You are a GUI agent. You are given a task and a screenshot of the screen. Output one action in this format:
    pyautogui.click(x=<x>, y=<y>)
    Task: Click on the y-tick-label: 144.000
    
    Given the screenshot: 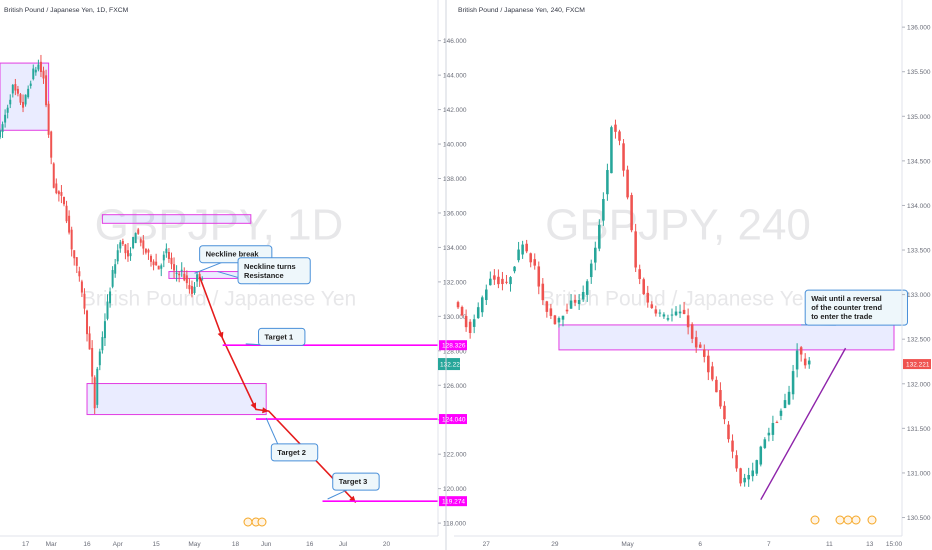 What is the action you would take?
    pyautogui.click(x=455, y=76)
    